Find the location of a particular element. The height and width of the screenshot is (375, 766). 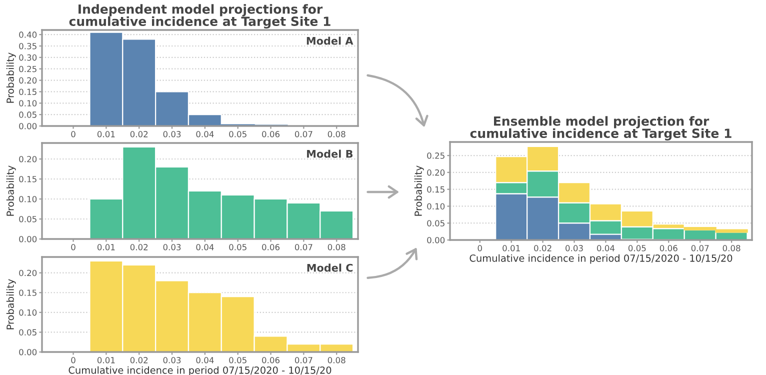

annotation: Model C is located at coordinates (330, 268).